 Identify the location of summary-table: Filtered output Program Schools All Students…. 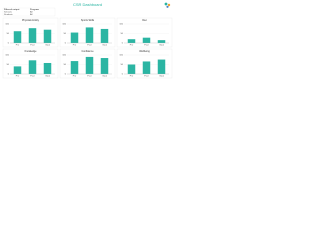
(29, 12).